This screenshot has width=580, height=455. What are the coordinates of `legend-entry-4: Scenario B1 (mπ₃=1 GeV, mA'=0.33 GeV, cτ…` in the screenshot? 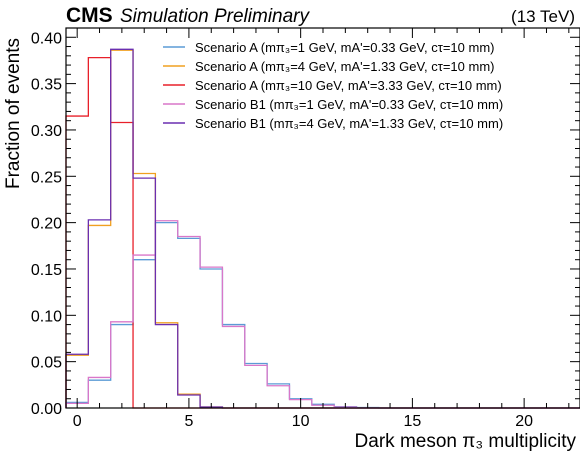 It's located at (349, 104).